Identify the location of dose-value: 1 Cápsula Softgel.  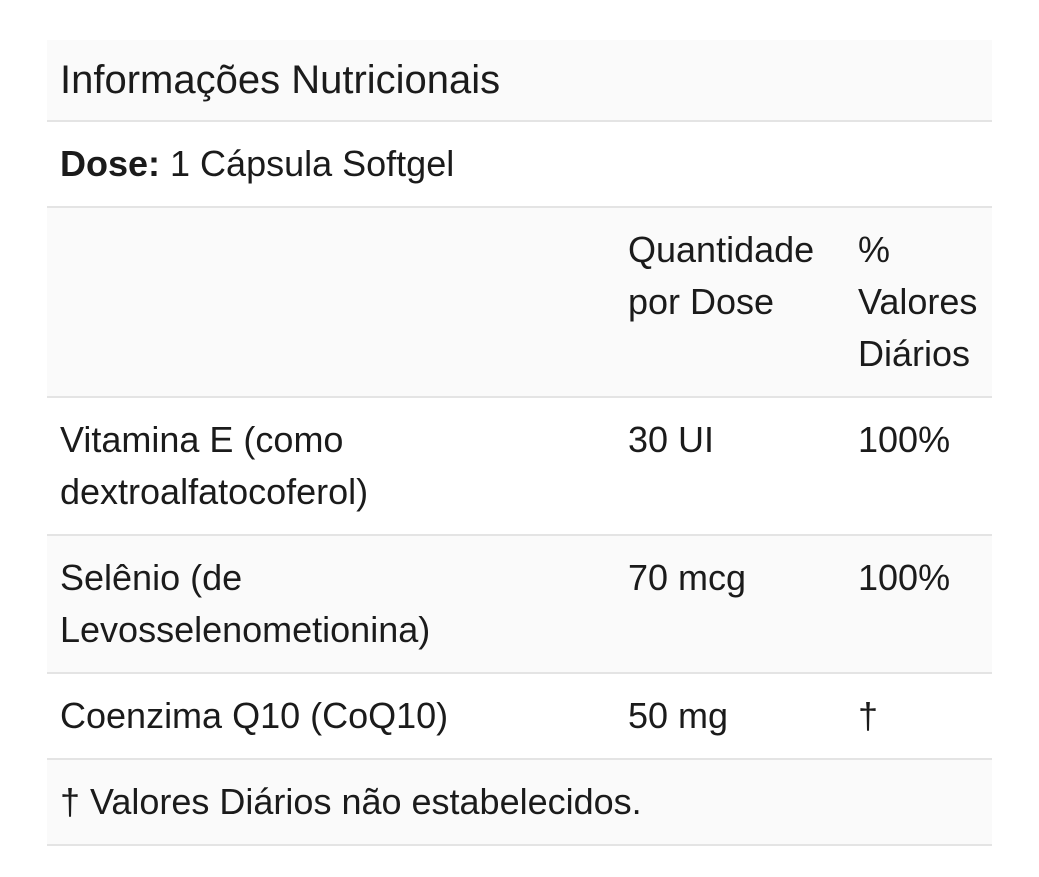
(307, 163).